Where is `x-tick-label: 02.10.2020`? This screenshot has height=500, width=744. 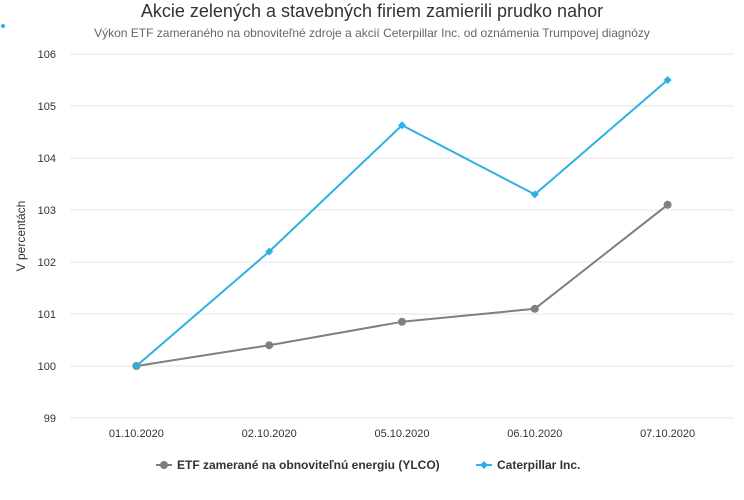
x-tick-label: 02.10.2020 is located at coordinates (269, 434).